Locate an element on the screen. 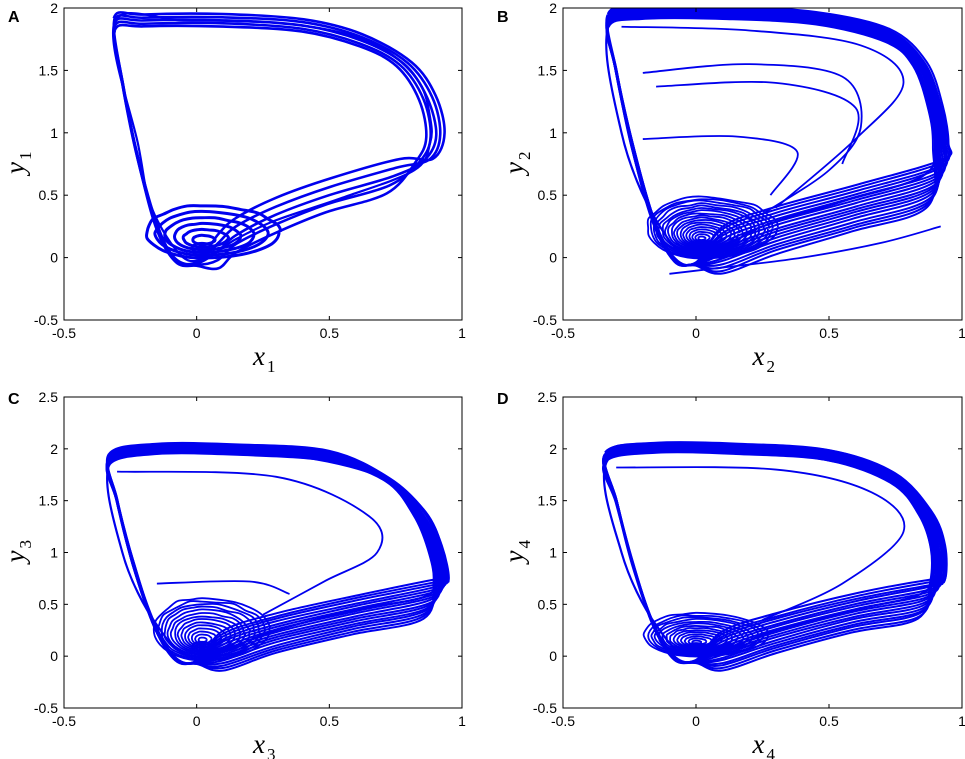 Image resolution: width=965 pixels, height=759 pixels. y-axis-label-group: y4 is located at coordinates (516, 553).